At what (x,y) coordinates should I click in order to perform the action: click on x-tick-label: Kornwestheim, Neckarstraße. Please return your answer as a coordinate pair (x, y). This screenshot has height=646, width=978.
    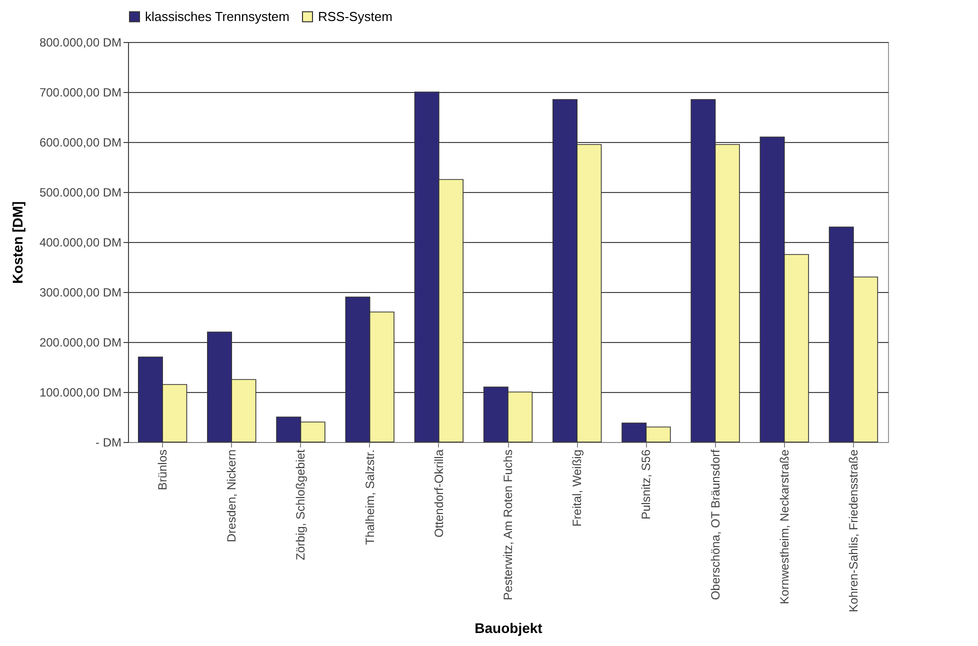
    Looking at the image, I should click on (784, 526).